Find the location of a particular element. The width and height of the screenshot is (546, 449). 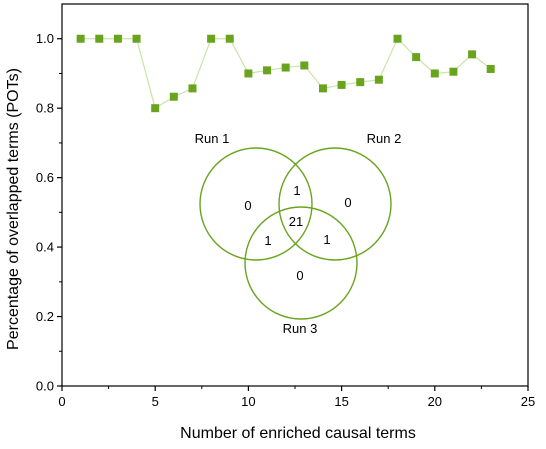

data-layer is located at coordinates (285, 73).